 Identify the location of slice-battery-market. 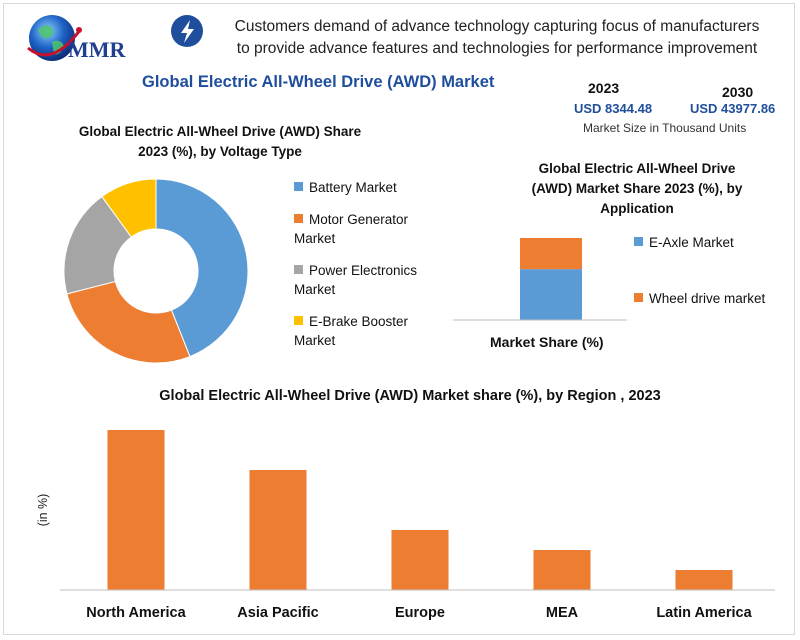
(202, 268).